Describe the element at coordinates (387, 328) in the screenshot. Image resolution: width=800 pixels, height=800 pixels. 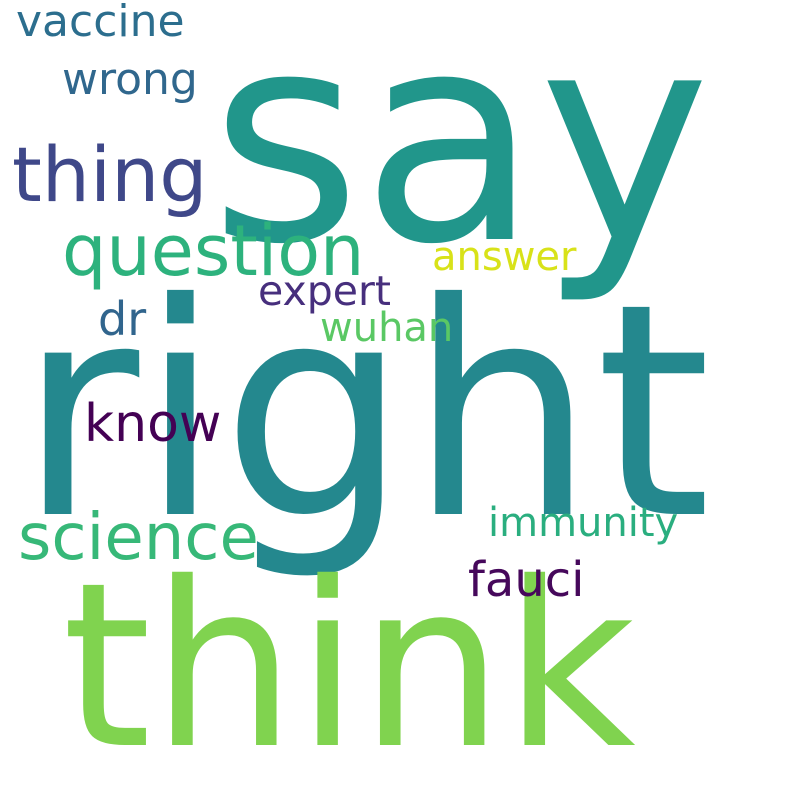
I see `word-wuhan: wuhan` at that location.